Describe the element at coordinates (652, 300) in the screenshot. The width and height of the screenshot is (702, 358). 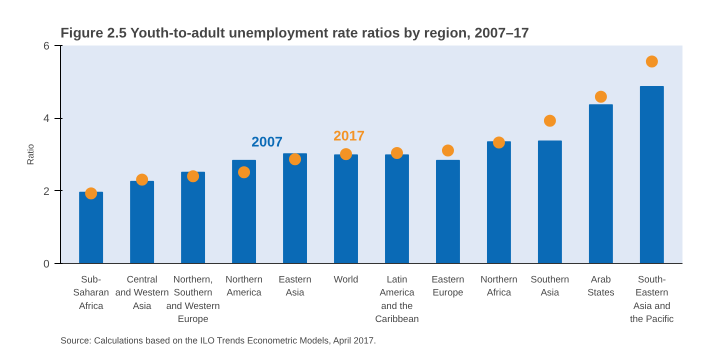
I see `x-tick-label: South- Eastern Asia and the Pacific` at that location.